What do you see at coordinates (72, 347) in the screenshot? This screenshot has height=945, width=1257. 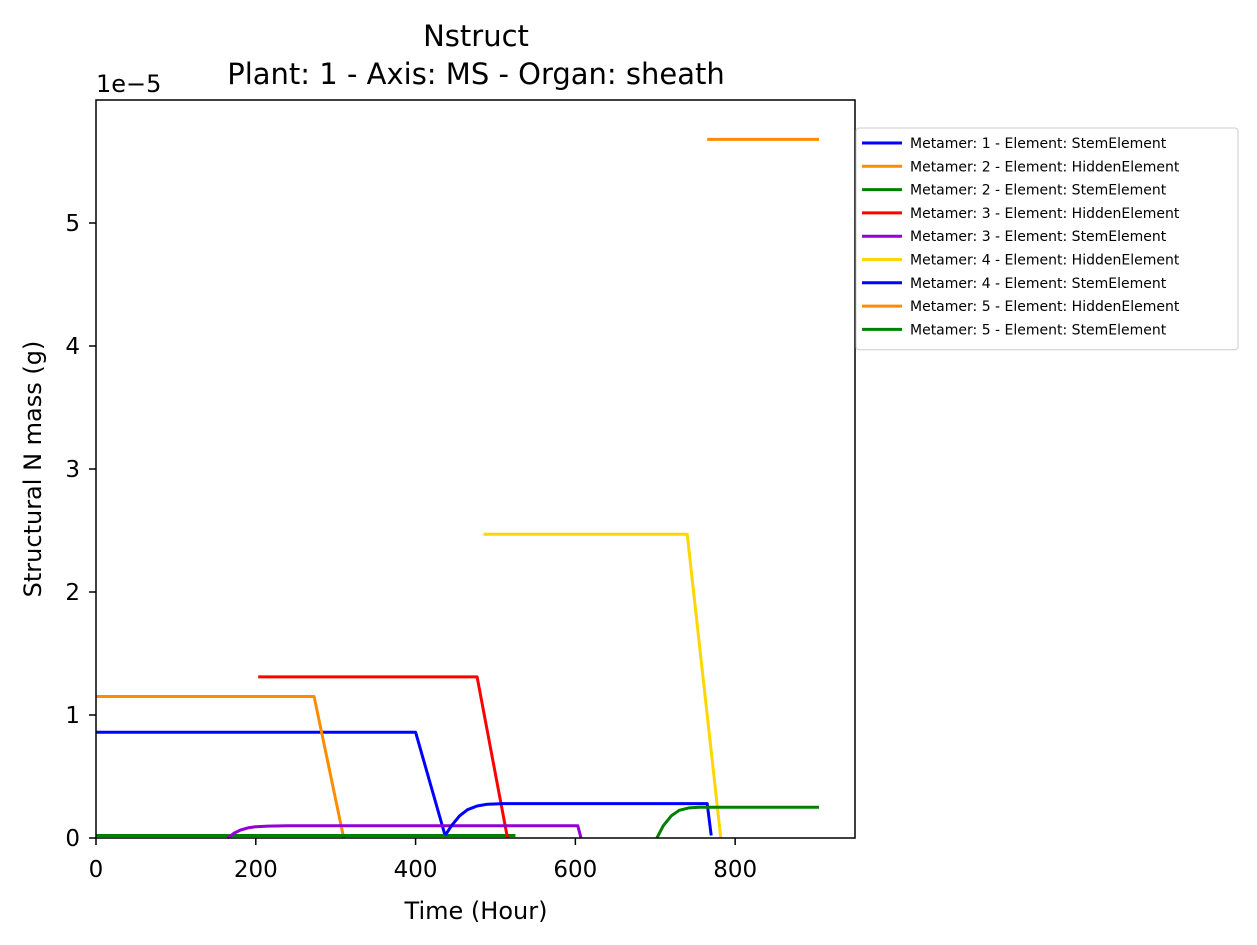 I see `y-tick-label: 4` at bounding box center [72, 347].